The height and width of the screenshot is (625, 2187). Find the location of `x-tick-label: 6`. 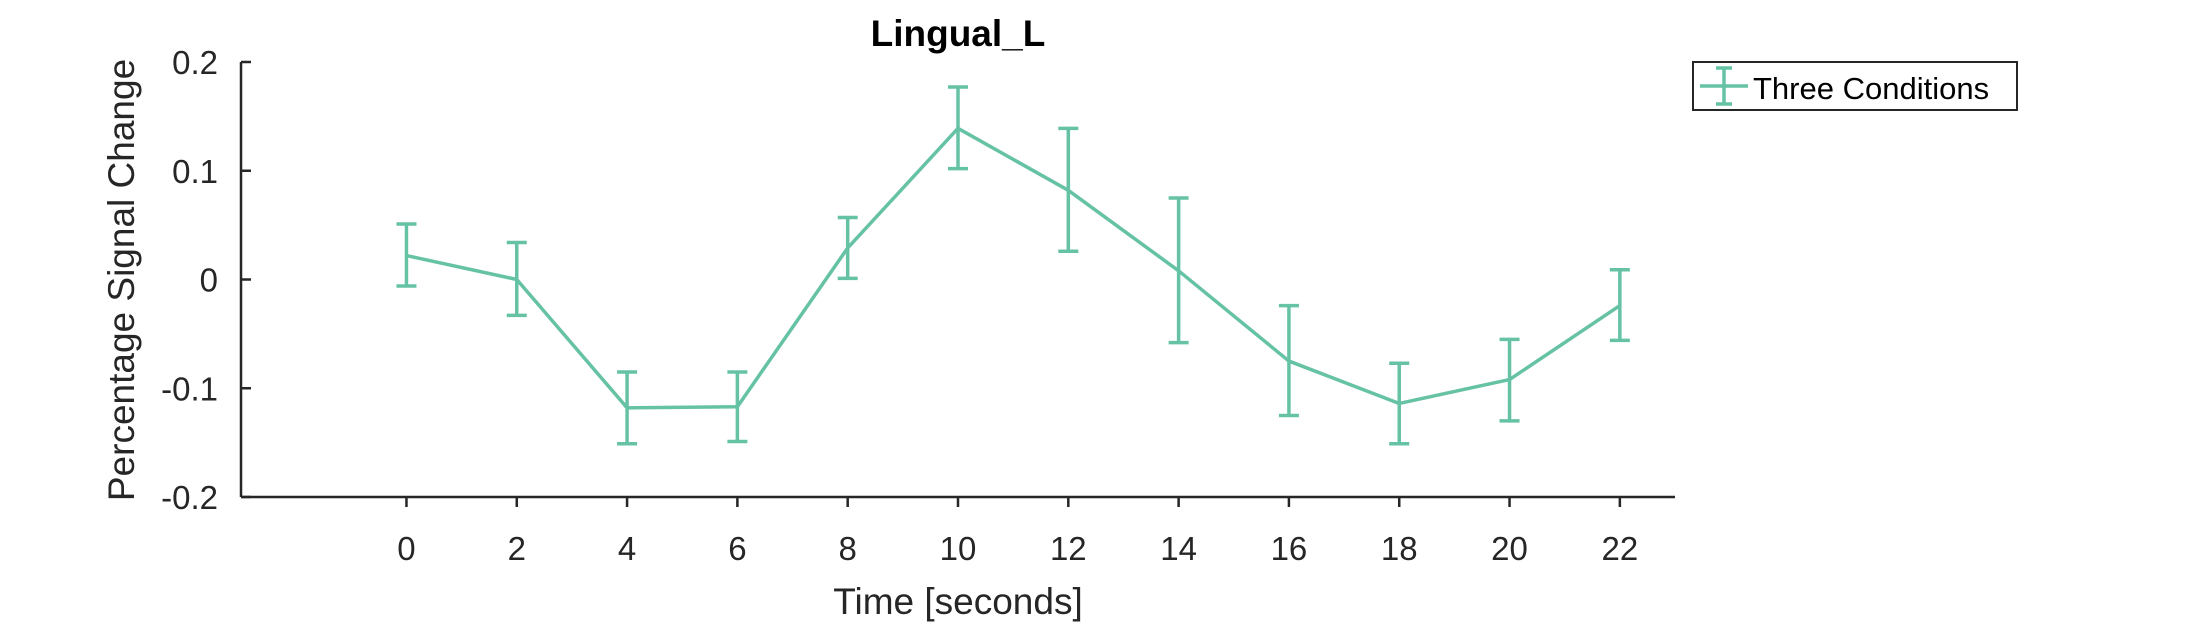

x-tick-label: 6 is located at coordinates (737, 548).